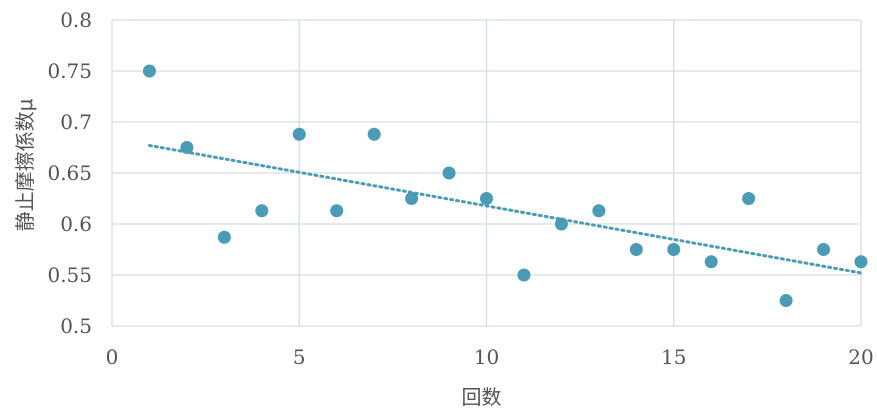  I want to click on y-tick-label: 0.65, so click(69, 173).